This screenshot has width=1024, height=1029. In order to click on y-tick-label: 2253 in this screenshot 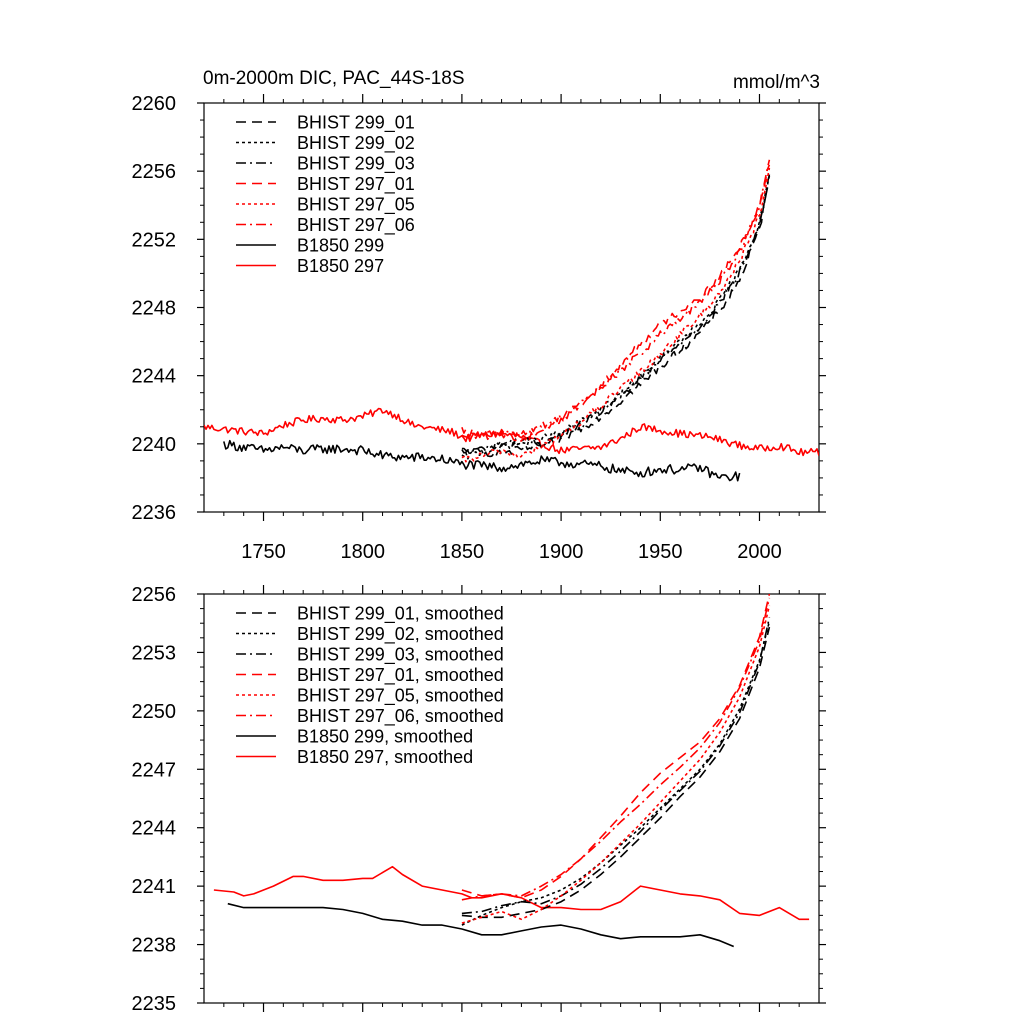, I will do `click(154, 653)`.